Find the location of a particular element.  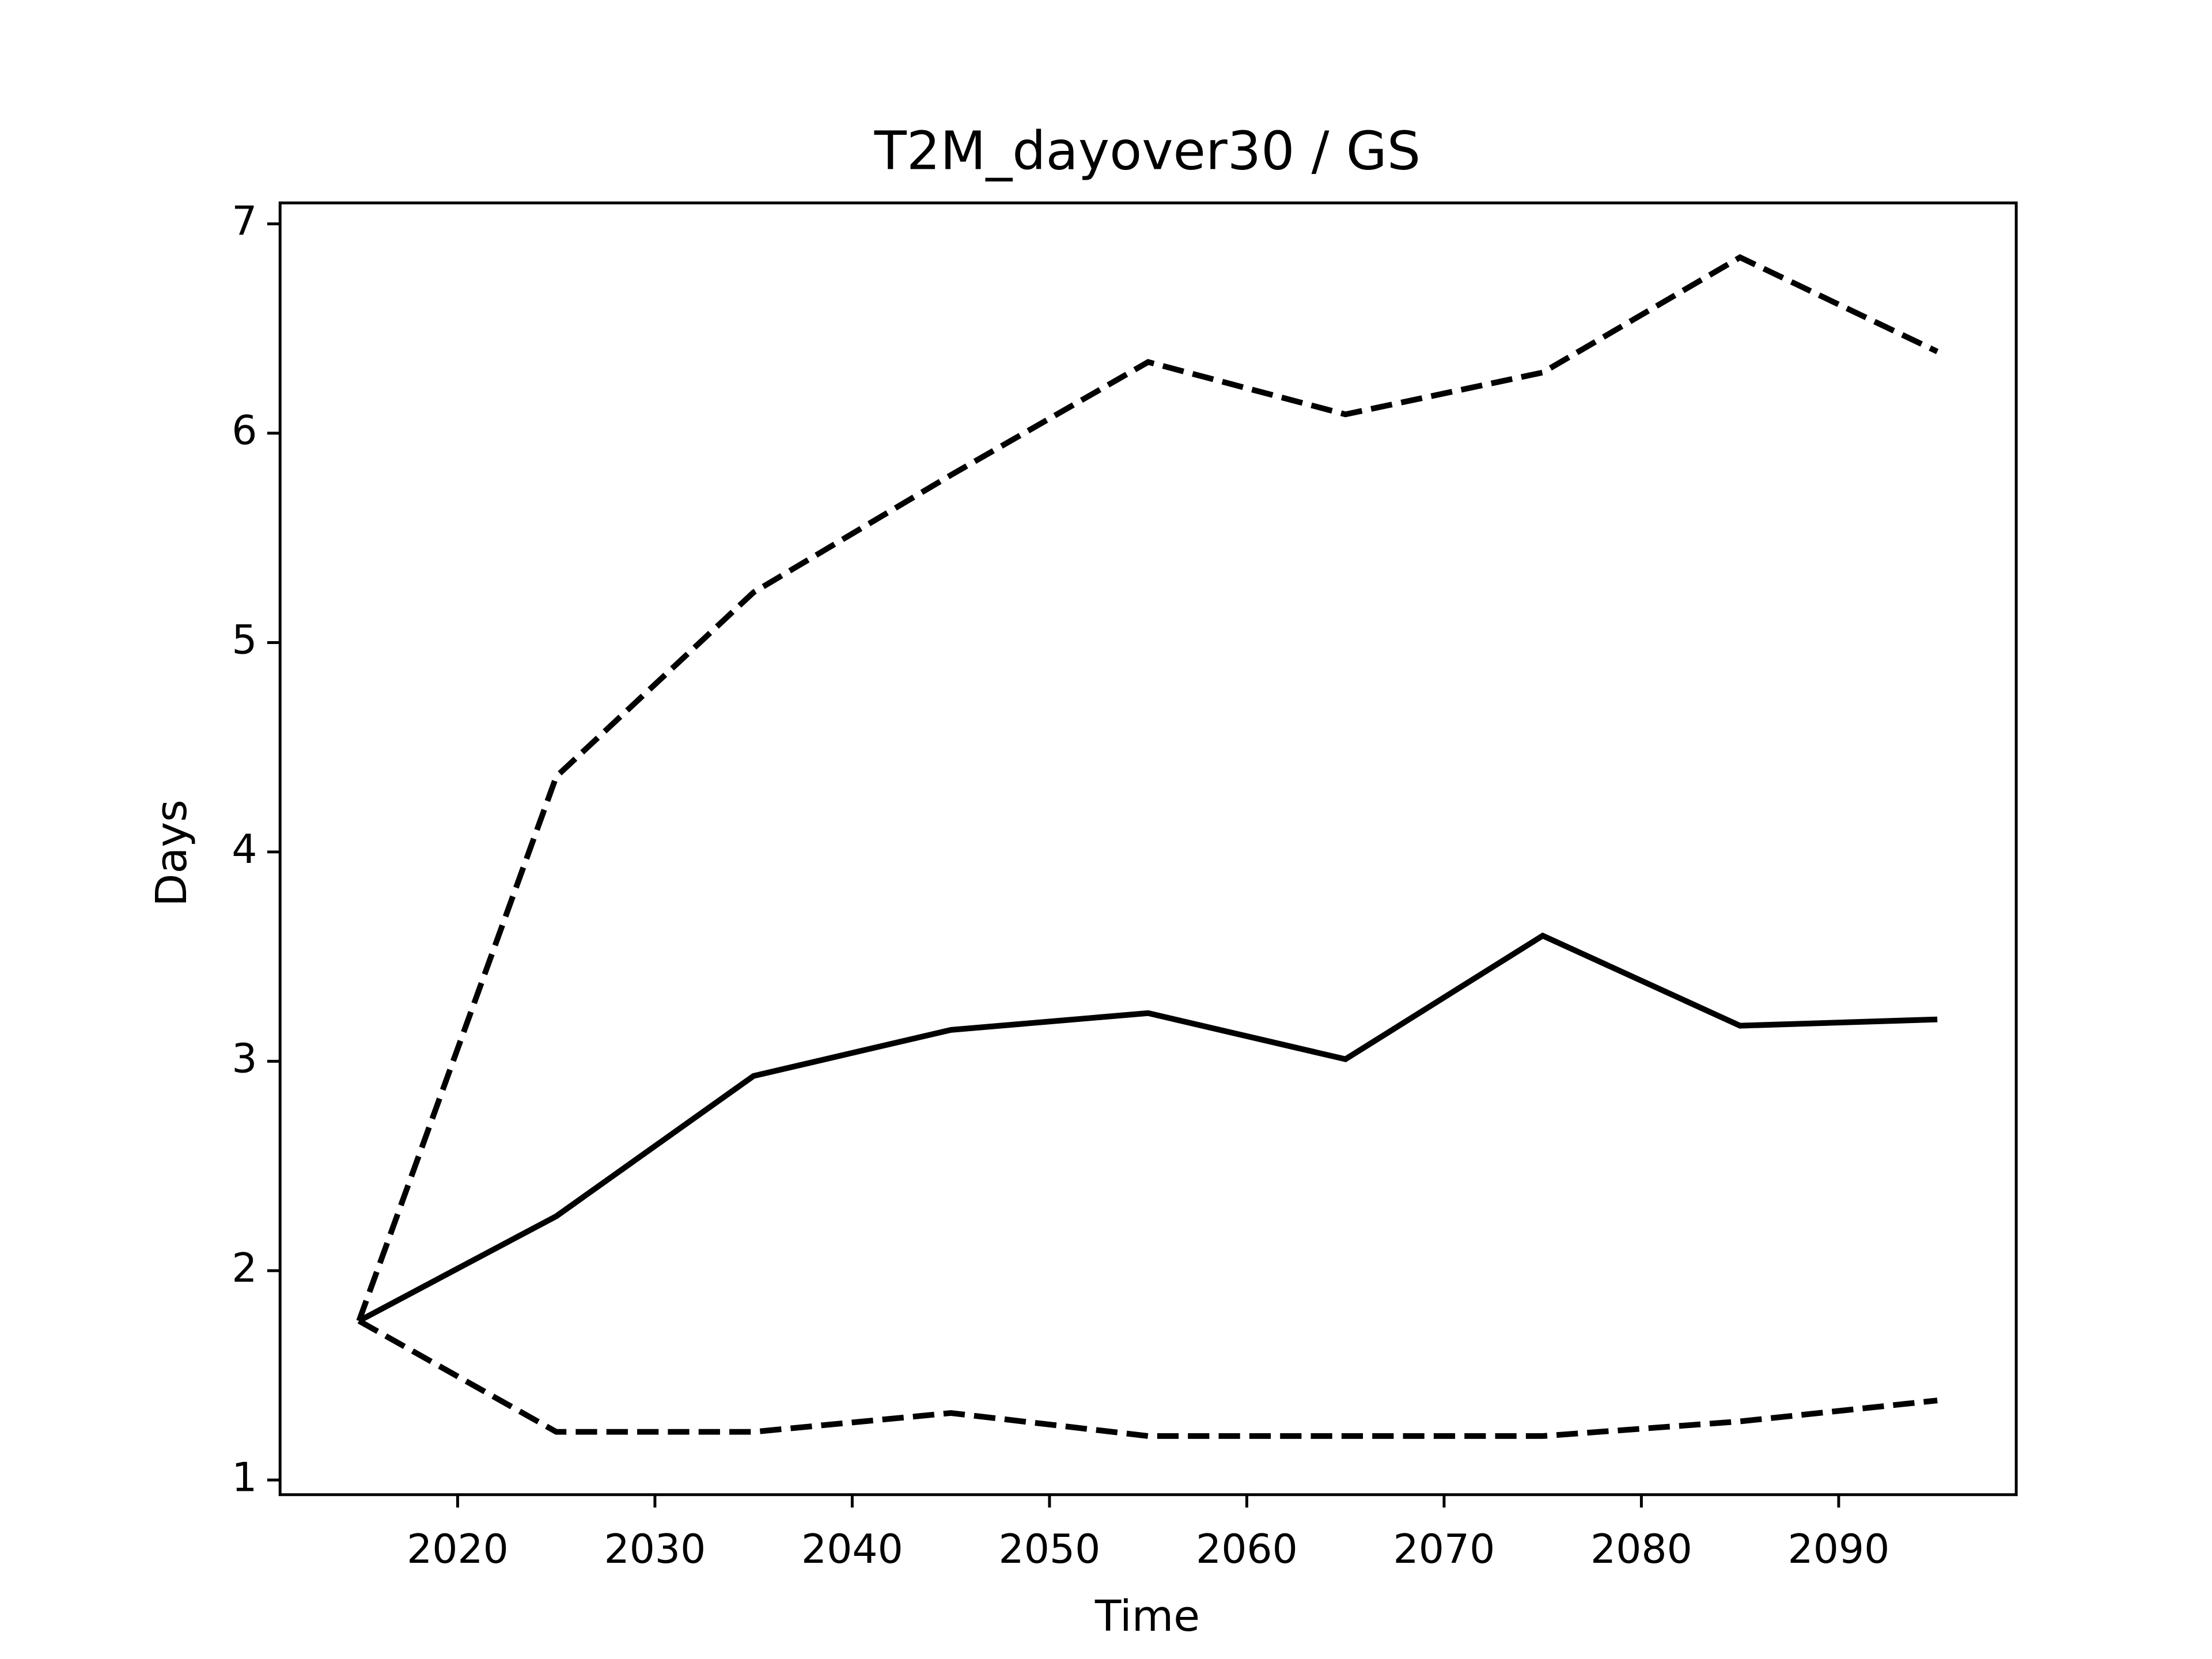

chart-title: T2M_dayover30 / GS is located at coordinates (1147, 150).